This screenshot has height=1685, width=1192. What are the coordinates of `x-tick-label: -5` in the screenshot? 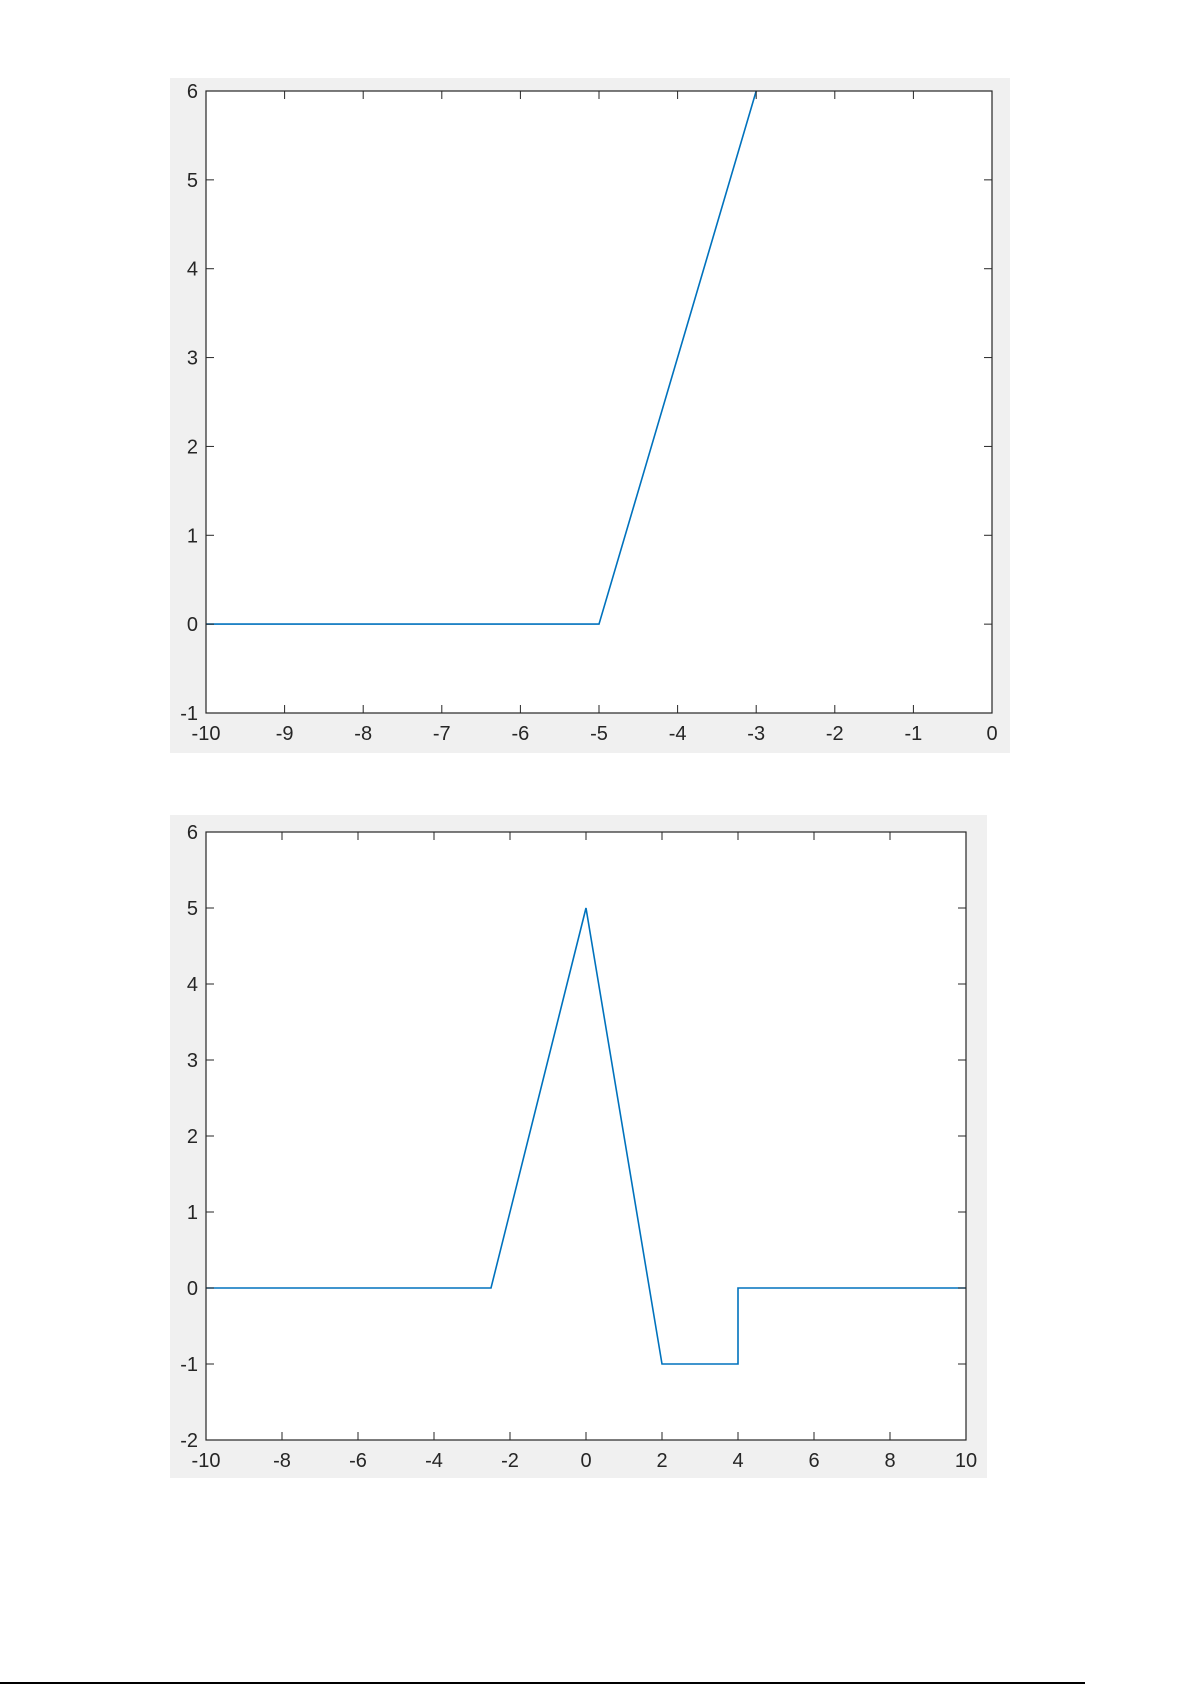 It's located at (599, 734).